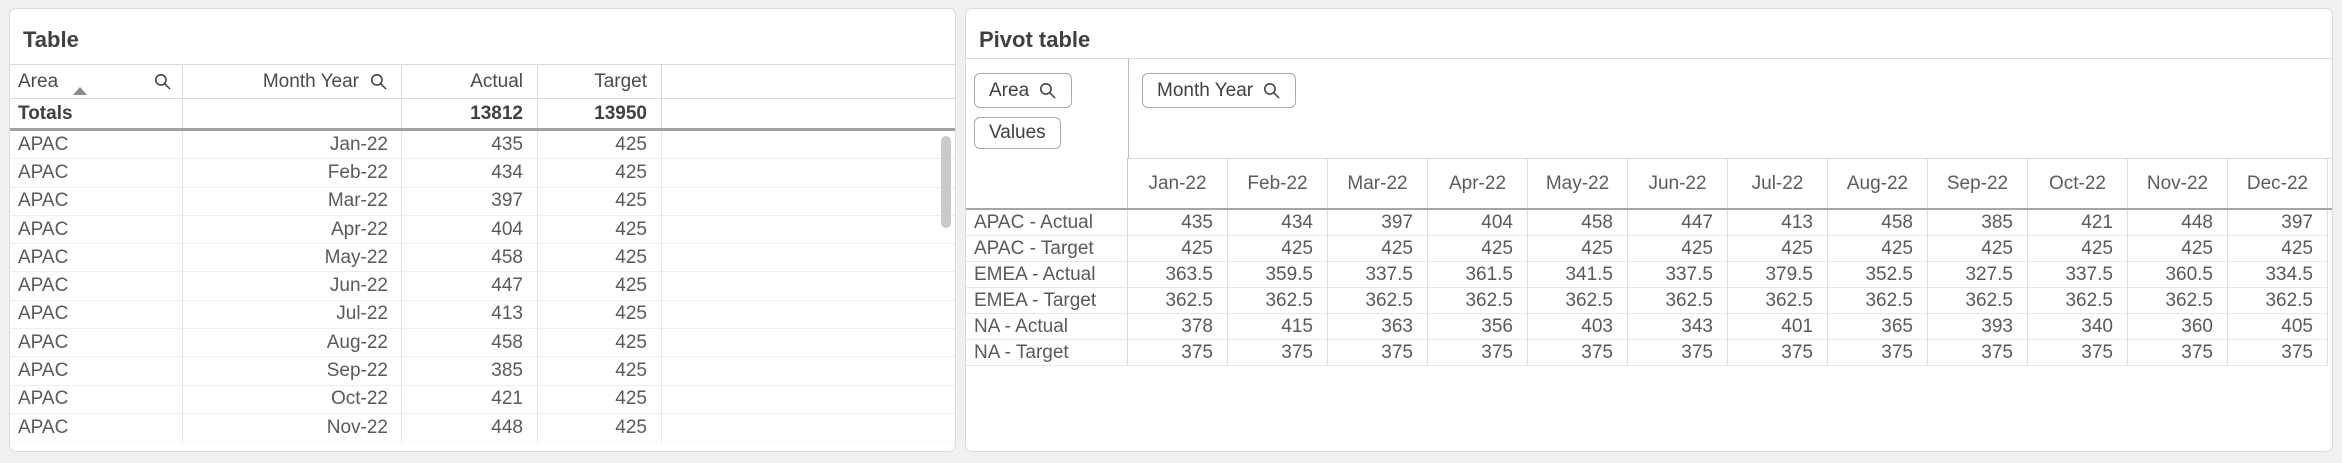  Describe the element at coordinates (1378, 275) in the screenshot. I see `pivot-value-cell: 337.5` at that location.